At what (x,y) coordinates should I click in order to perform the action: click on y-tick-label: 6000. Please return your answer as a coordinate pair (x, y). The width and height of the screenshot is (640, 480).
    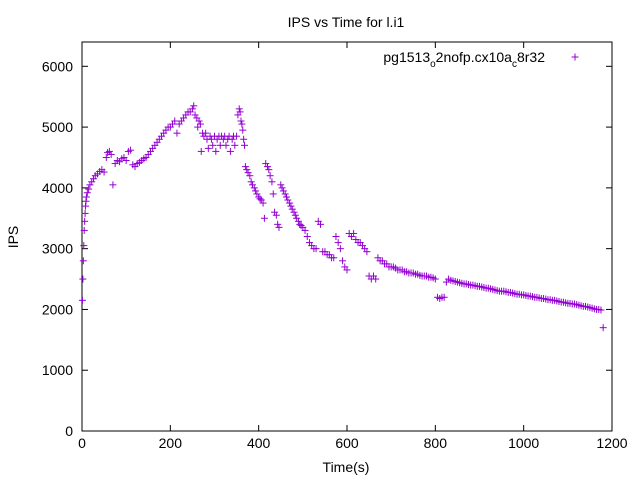
    Looking at the image, I should click on (57, 66).